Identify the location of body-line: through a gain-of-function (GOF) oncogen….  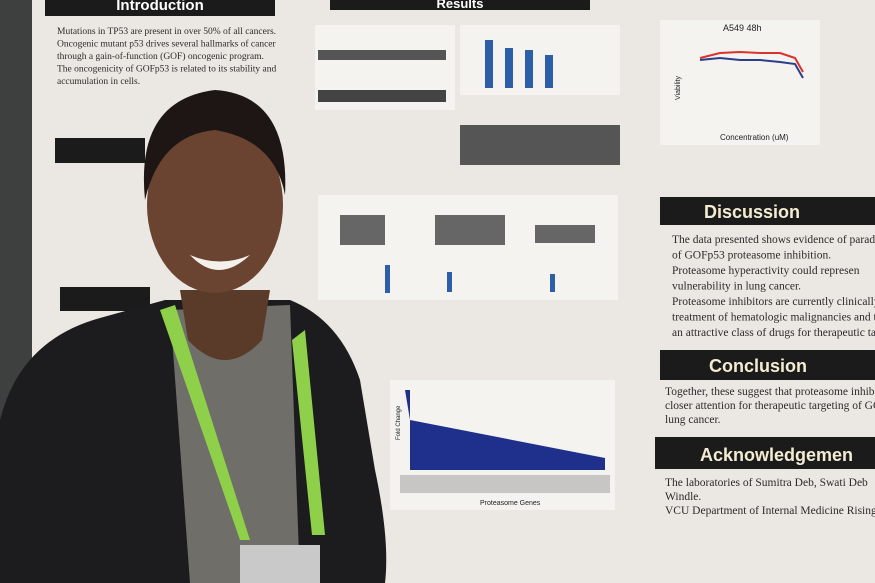
(160, 56).